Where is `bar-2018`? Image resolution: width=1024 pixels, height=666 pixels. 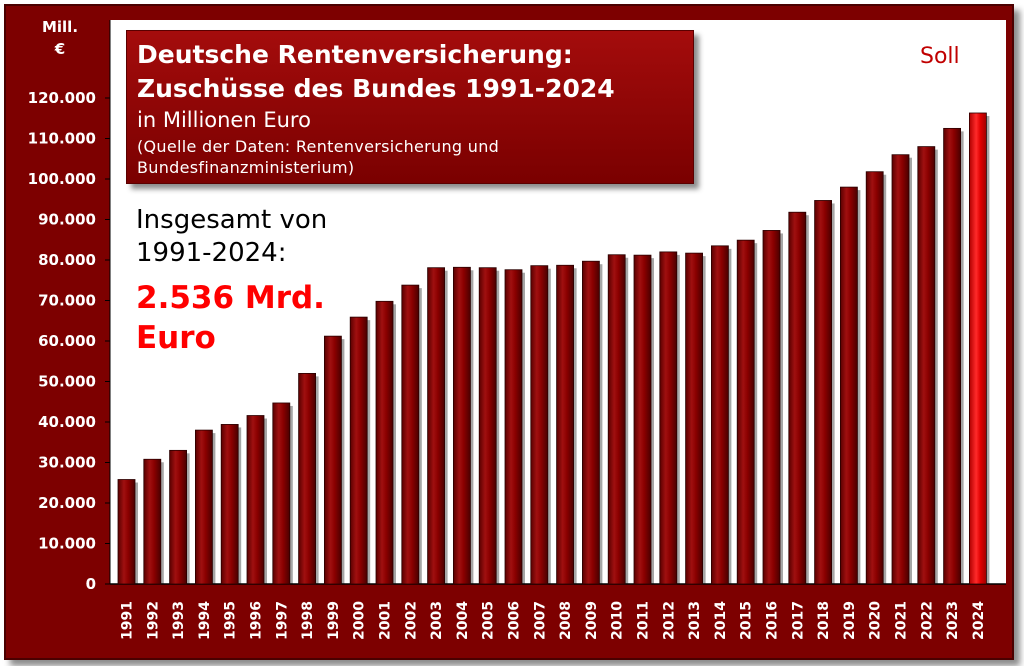
bar-2018 is located at coordinates (823, 392).